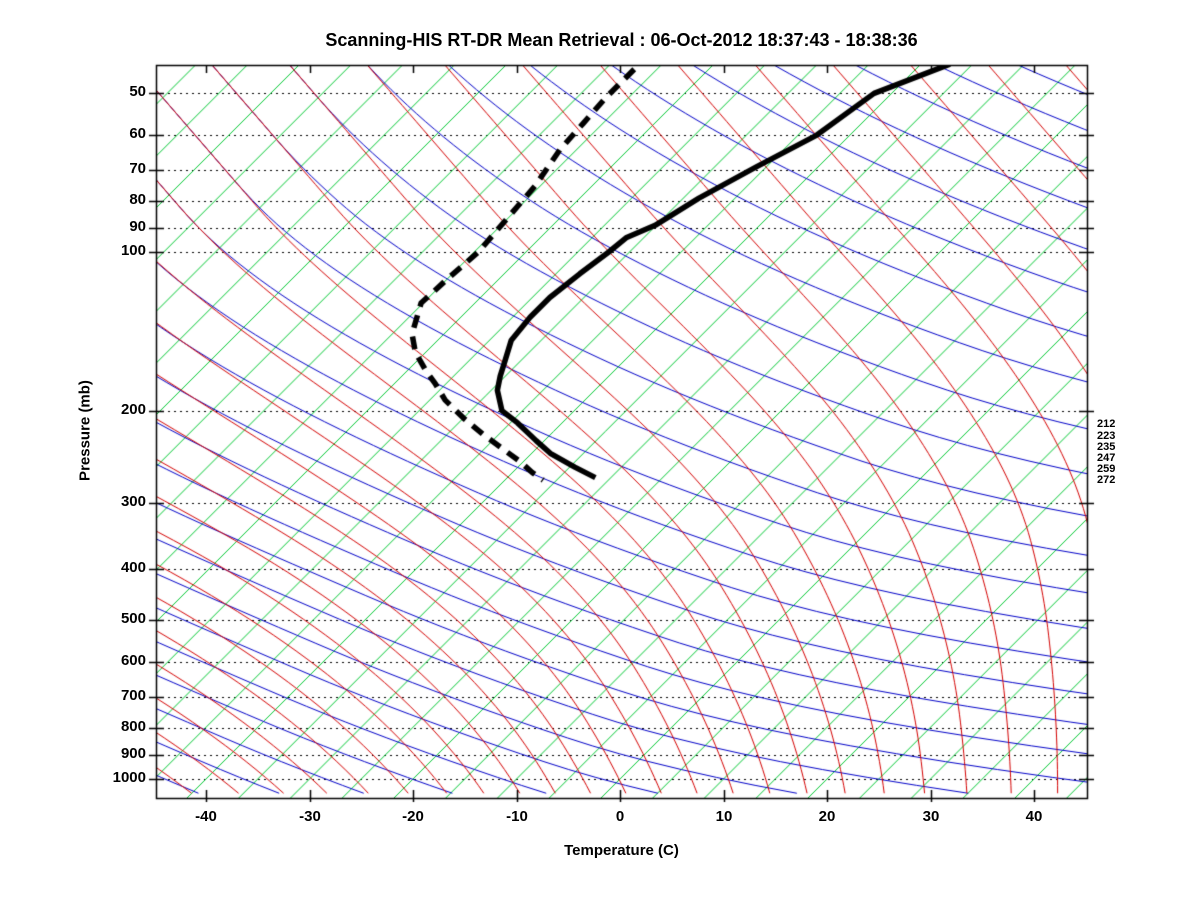 This screenshot has height=900, width=1200. Describe the element at coordinates (133, 250) in the screenshot. I see `y-tick-label-100: 100` at that location.